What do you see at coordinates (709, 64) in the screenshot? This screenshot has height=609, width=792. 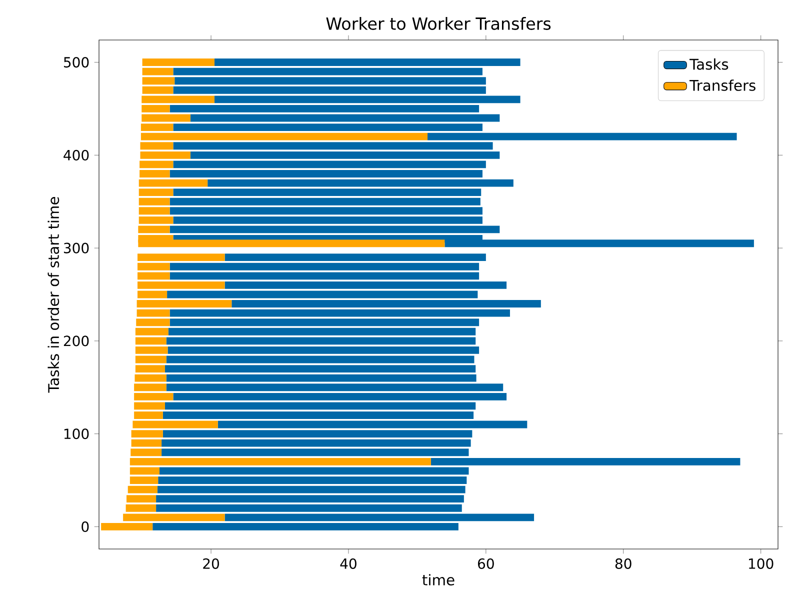 I see `legend-label: Tasks` at bounding box center [709, 64].